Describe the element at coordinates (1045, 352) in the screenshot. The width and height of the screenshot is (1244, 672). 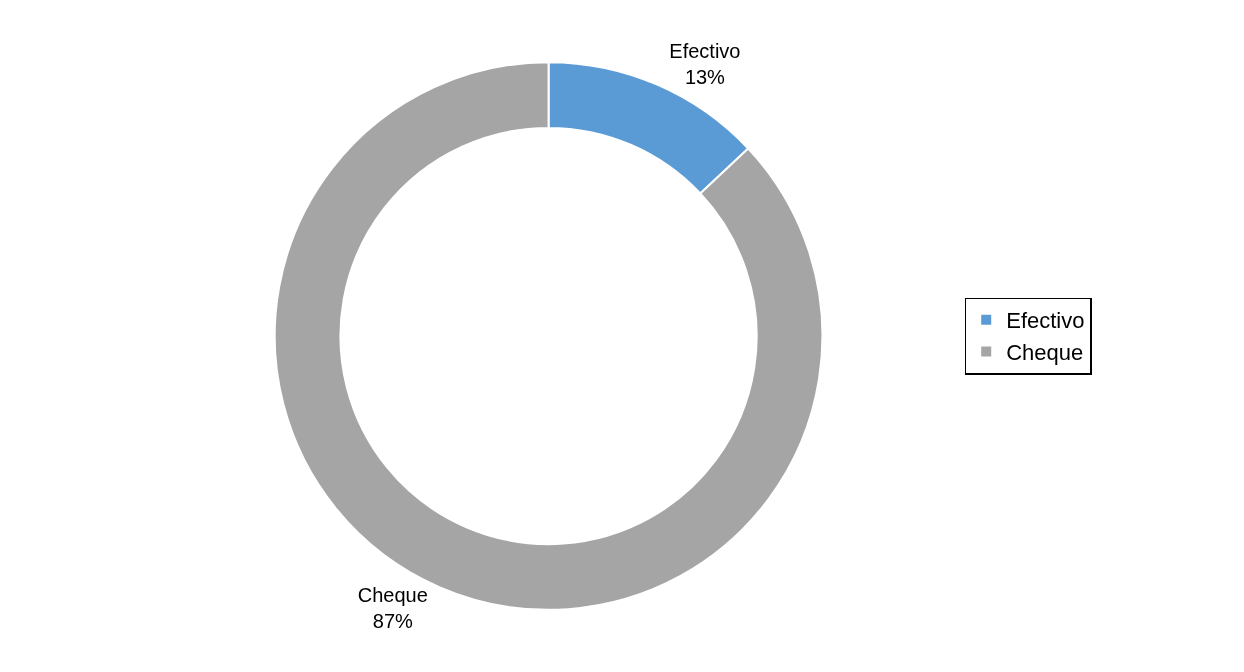
I see `legend-label: Cheque` at that location.